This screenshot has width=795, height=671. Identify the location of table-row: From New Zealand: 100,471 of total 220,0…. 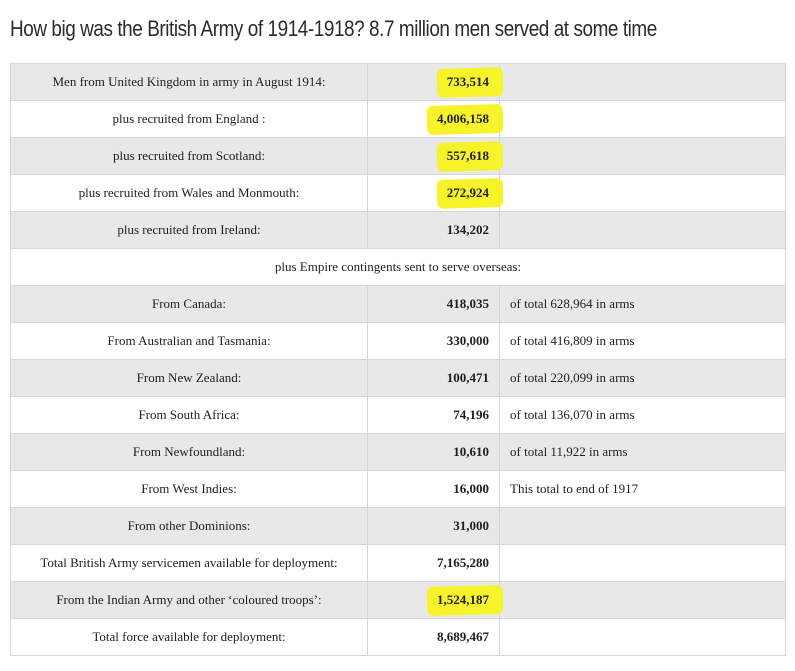
(398, 378).